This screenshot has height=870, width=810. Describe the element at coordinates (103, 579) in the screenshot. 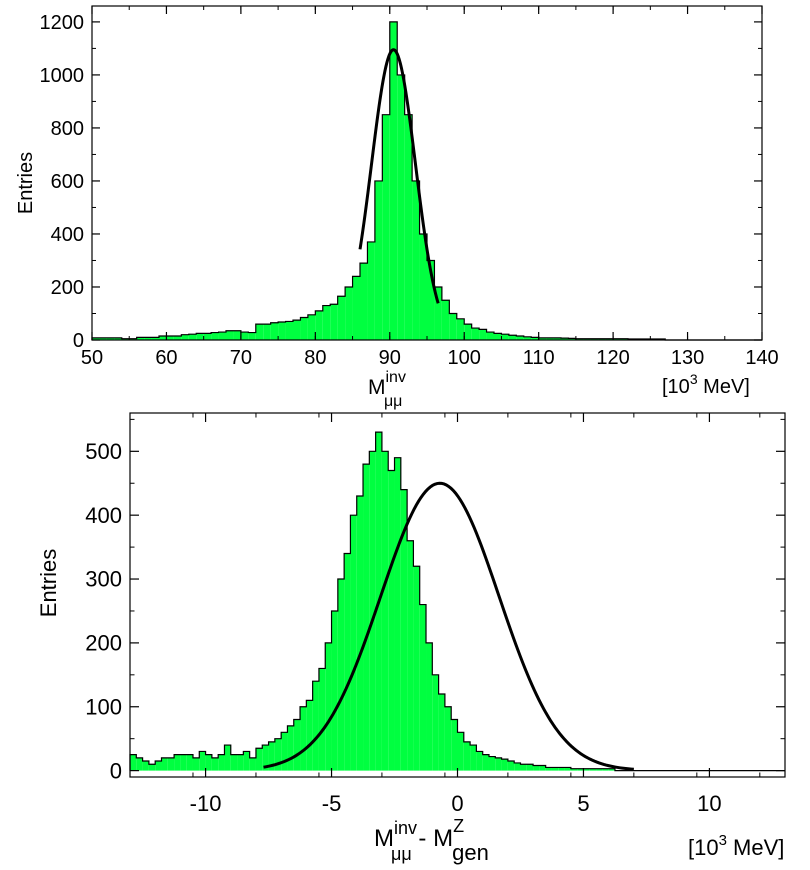

I see `y-tick-label: 300` at that location.